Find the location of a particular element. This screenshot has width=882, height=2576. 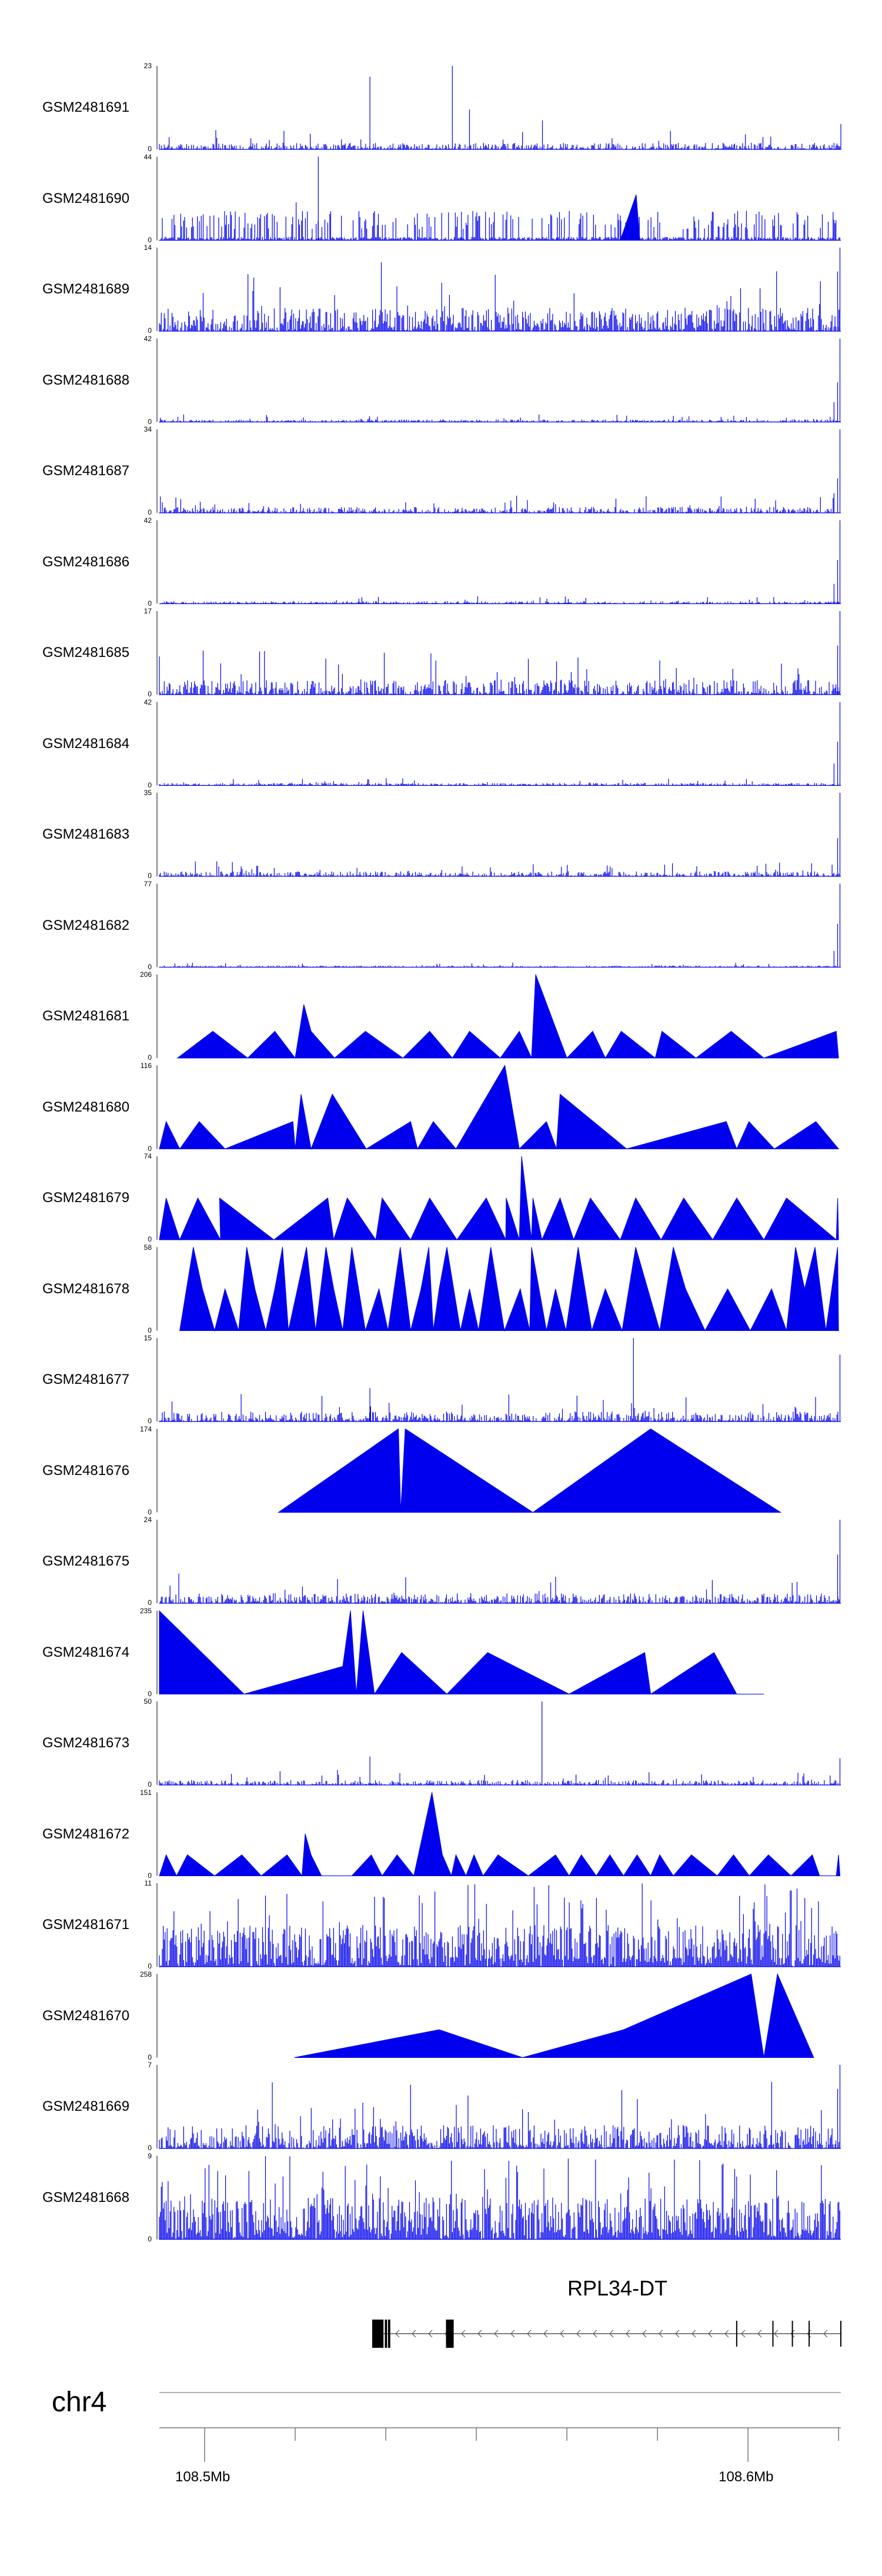

track-ymax-label: 174 is located at coordinates (145, 1428).